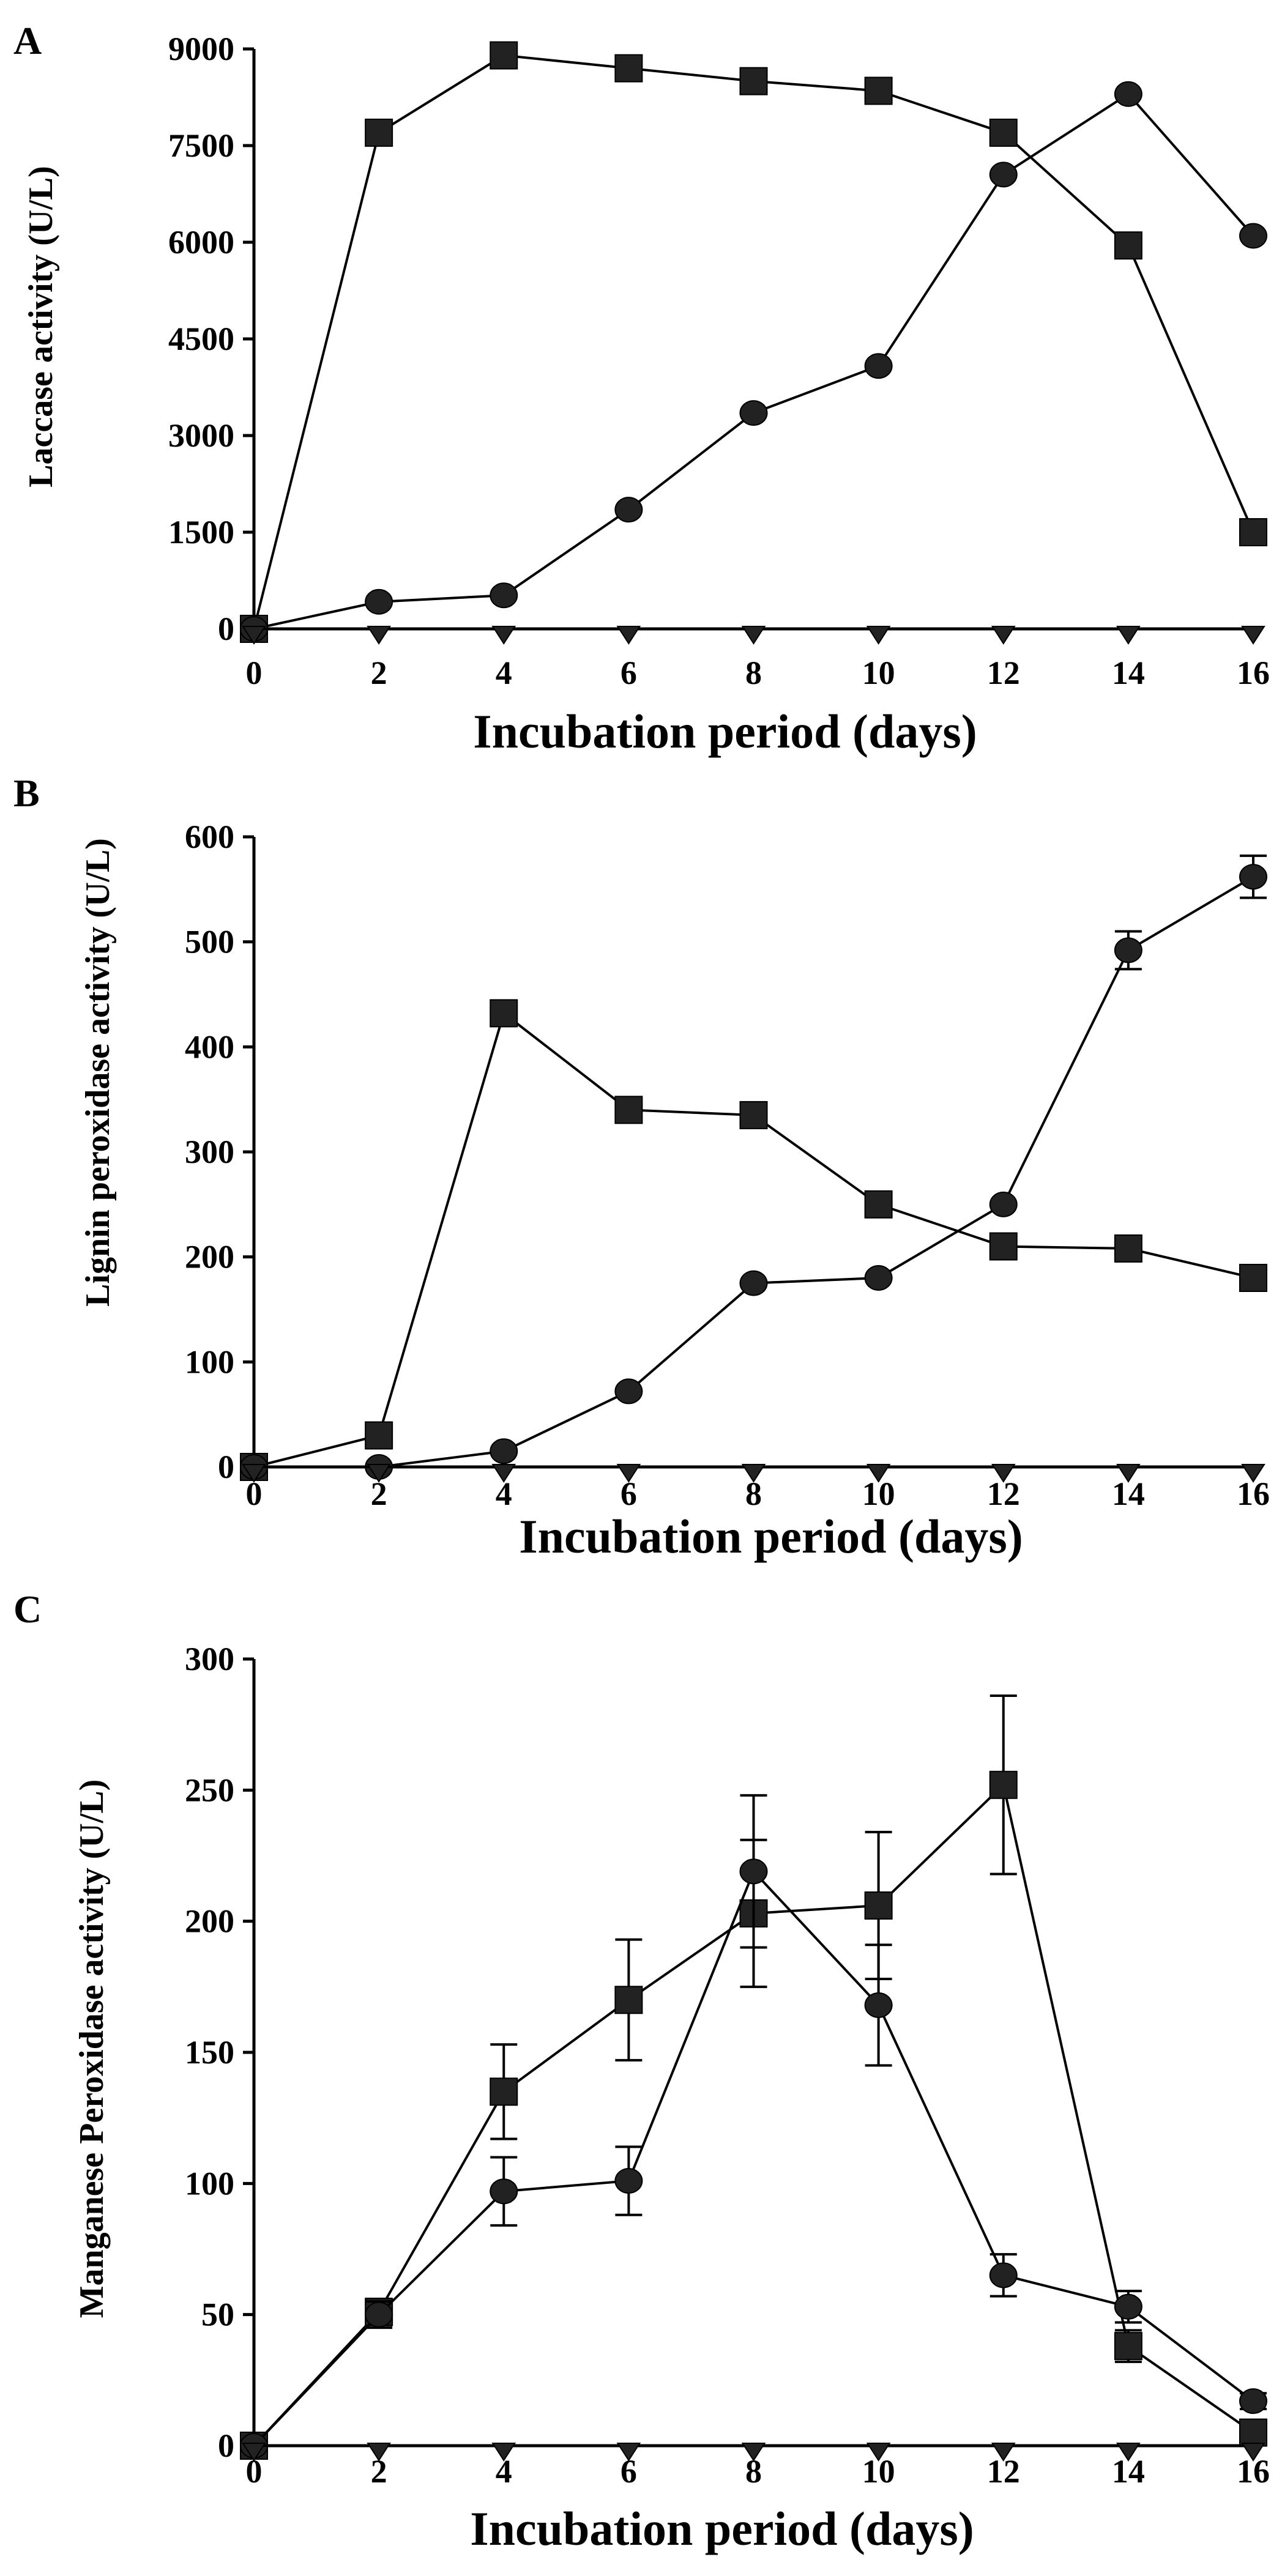  What do you see at coordinates (504, 673) in the screenshot?
I see `panel-a-x-tick-label: 4` at bounding box center [504, 673].